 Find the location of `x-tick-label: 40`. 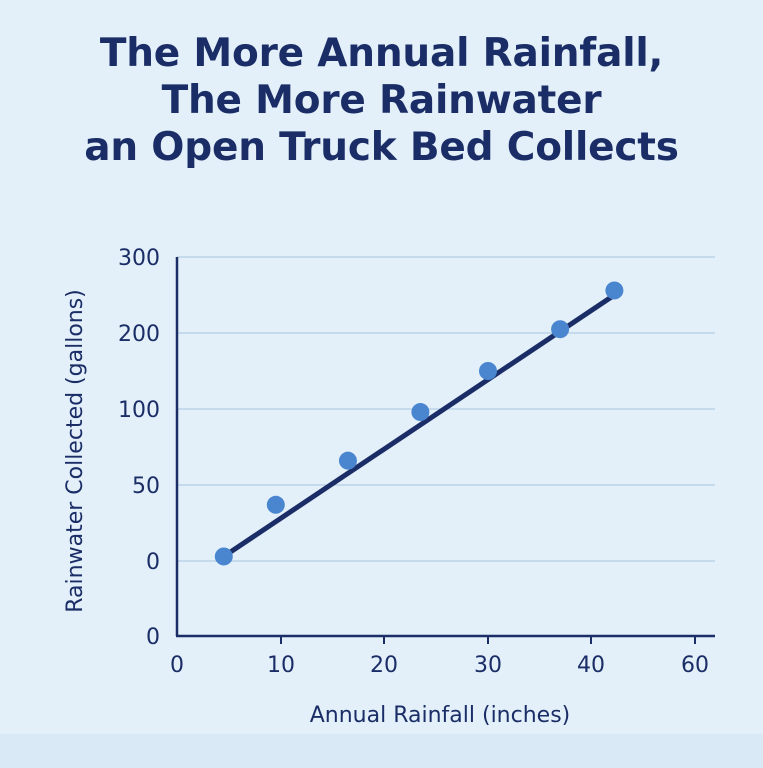

x-tick-label: 40 is located at coordinates (591, 665).